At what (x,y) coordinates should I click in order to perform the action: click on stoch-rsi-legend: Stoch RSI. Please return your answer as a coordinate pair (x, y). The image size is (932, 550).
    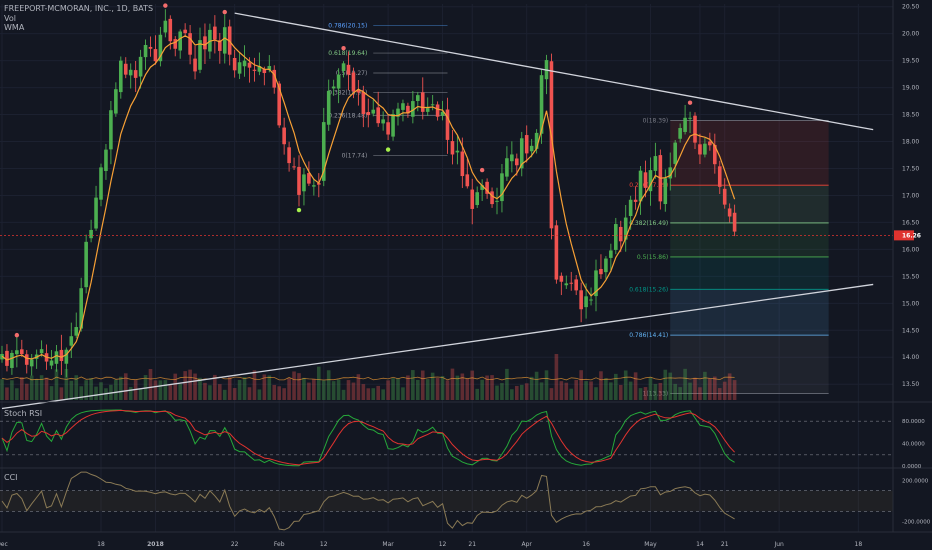
    Looking at the image, I should click on (23, 413).